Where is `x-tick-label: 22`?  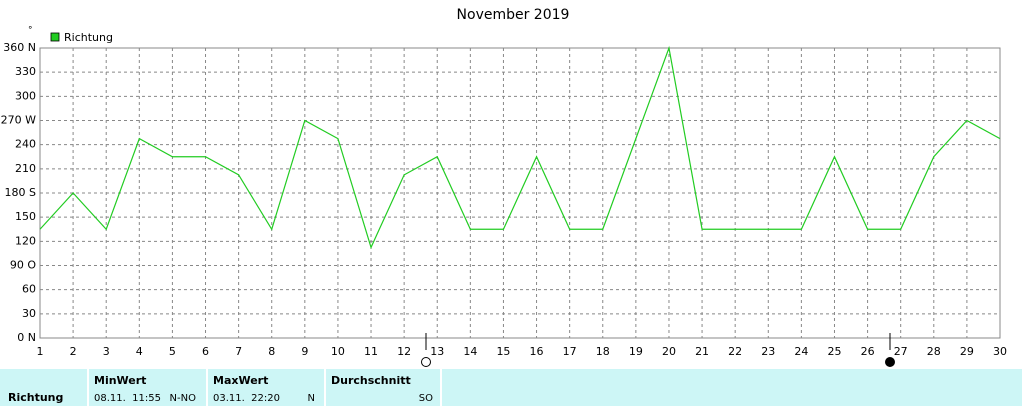
x-tick-label: 22 is located at coordinates (735, 351).